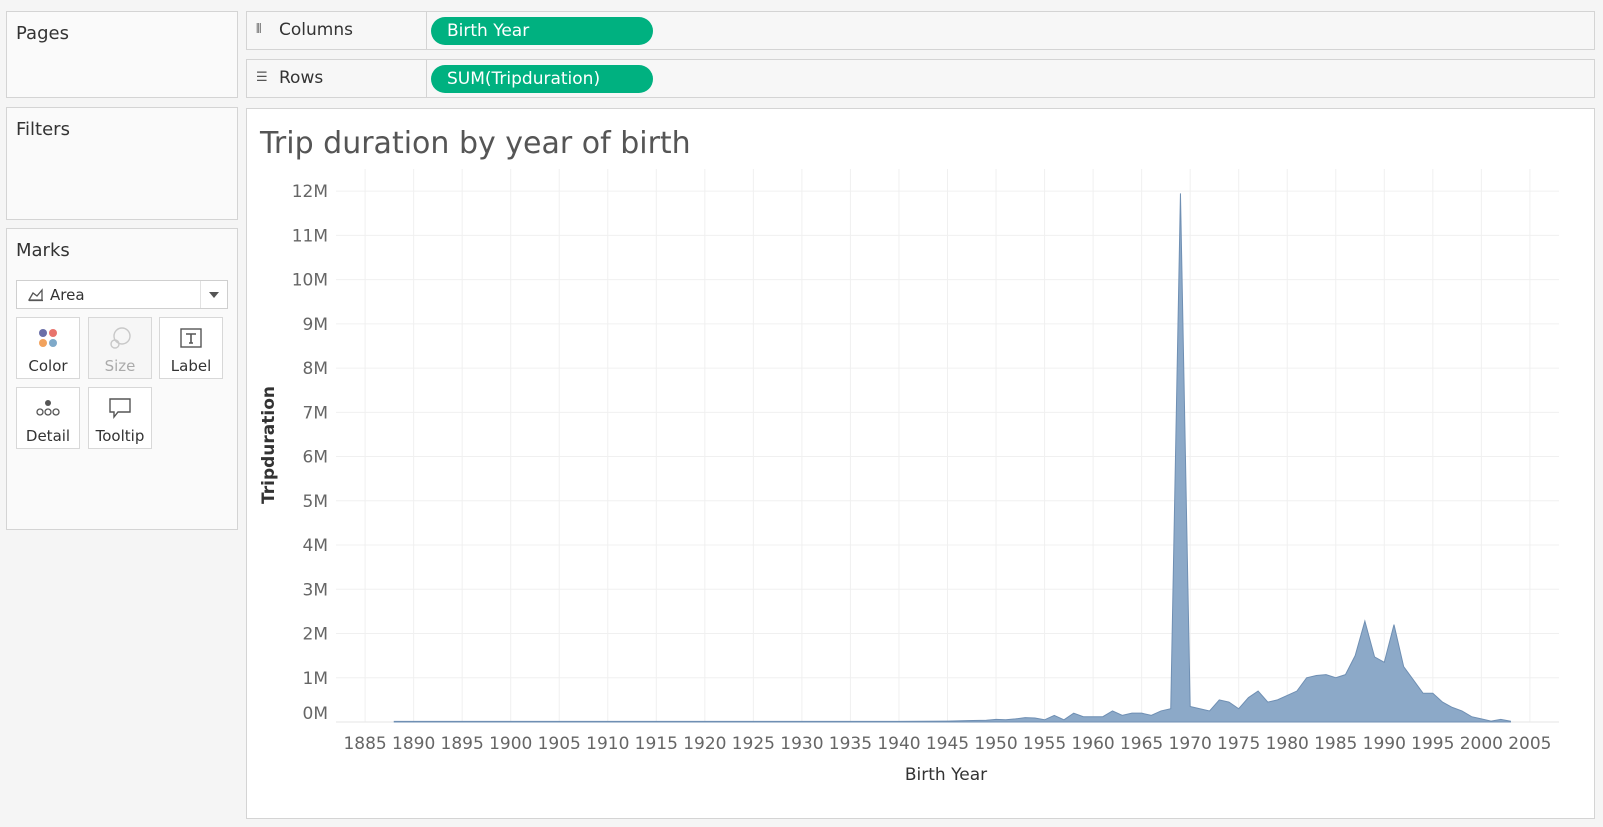 The height and width of the screenshot is (827, 1603). Describe the element at coordinates (315, 458) in the screenshot. I see `y-tick-label: 6M` at that location.